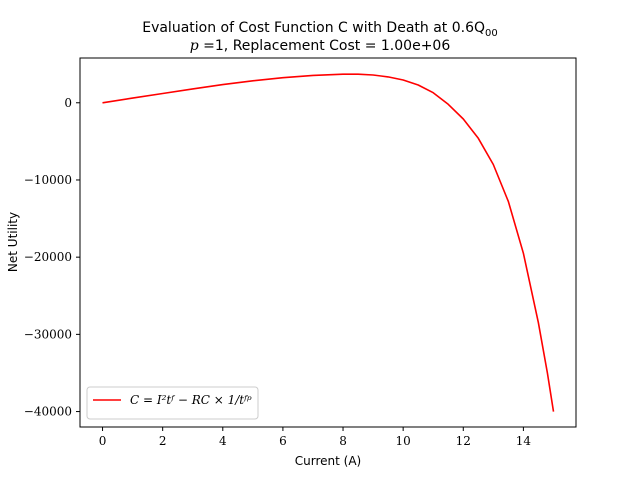 This screenshot has height=480, width=640. What do you see at coordinates (403, 441) in the screenshot?
I see `x-tick-label: 10` at bounding box center [403, 441].